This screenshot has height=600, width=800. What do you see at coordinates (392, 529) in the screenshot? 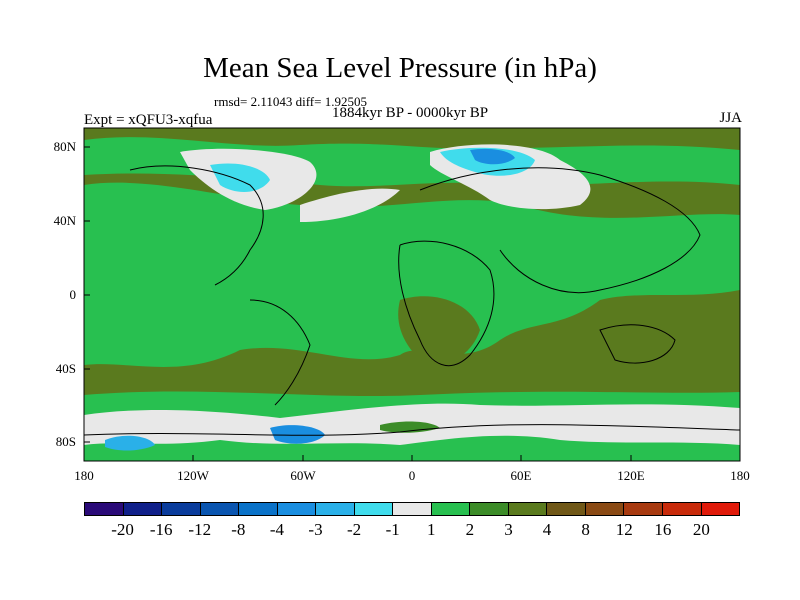
I see `colorbar-label: -1` at bounding box center [392, 529].